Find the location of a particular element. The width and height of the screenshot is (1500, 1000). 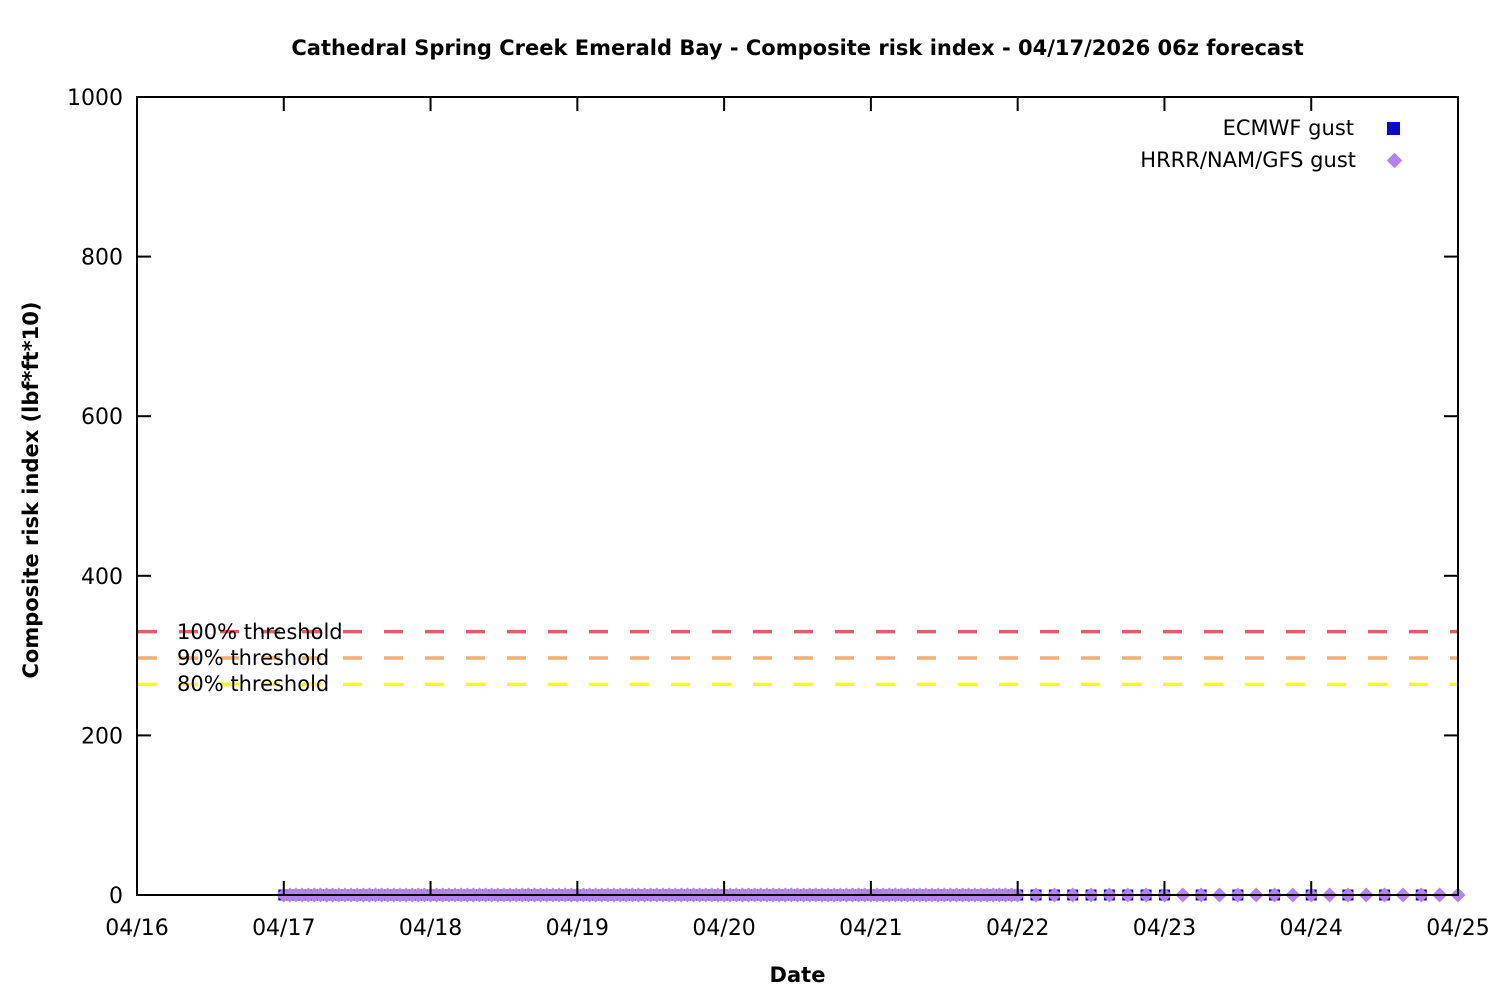

x-axis-label: Date is located at coordinates (797, 975).